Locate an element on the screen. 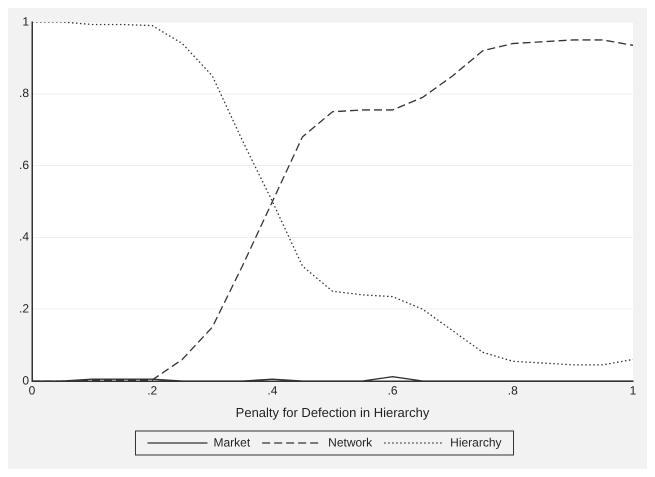  legend-label: Network is located at coordinates (351, 442).